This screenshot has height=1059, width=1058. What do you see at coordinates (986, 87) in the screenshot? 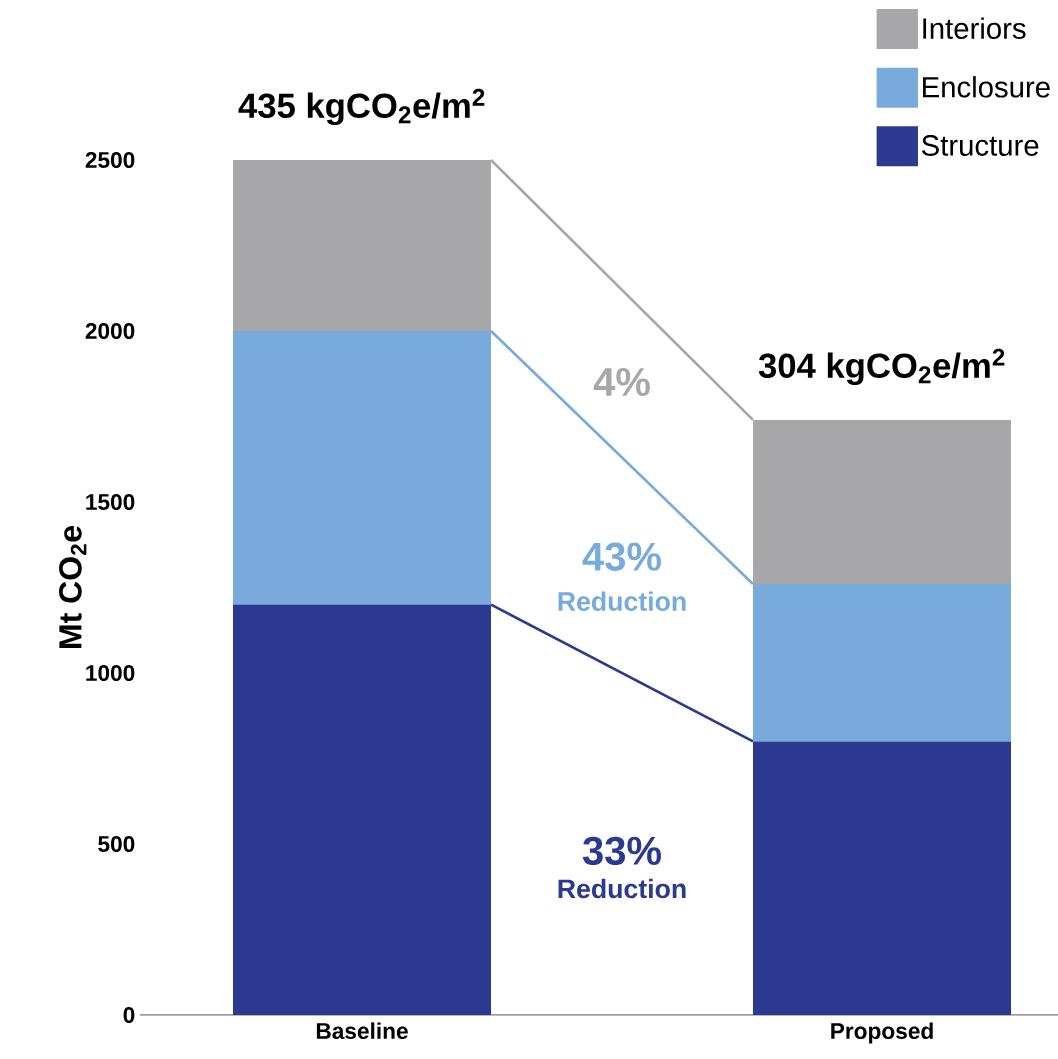
I see `legend-label: Enclosure` at bounding box center [986, 87].